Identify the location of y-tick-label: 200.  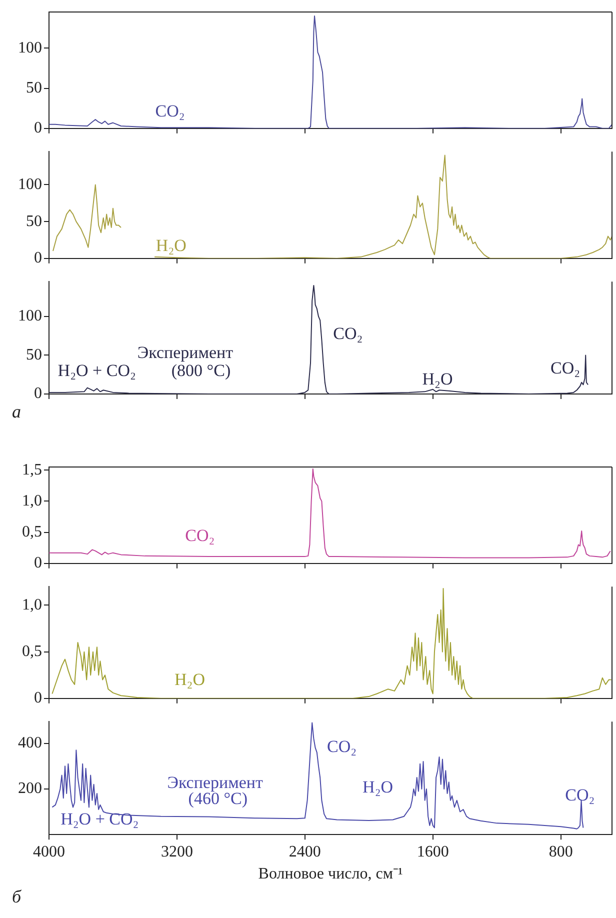
(30, 789).